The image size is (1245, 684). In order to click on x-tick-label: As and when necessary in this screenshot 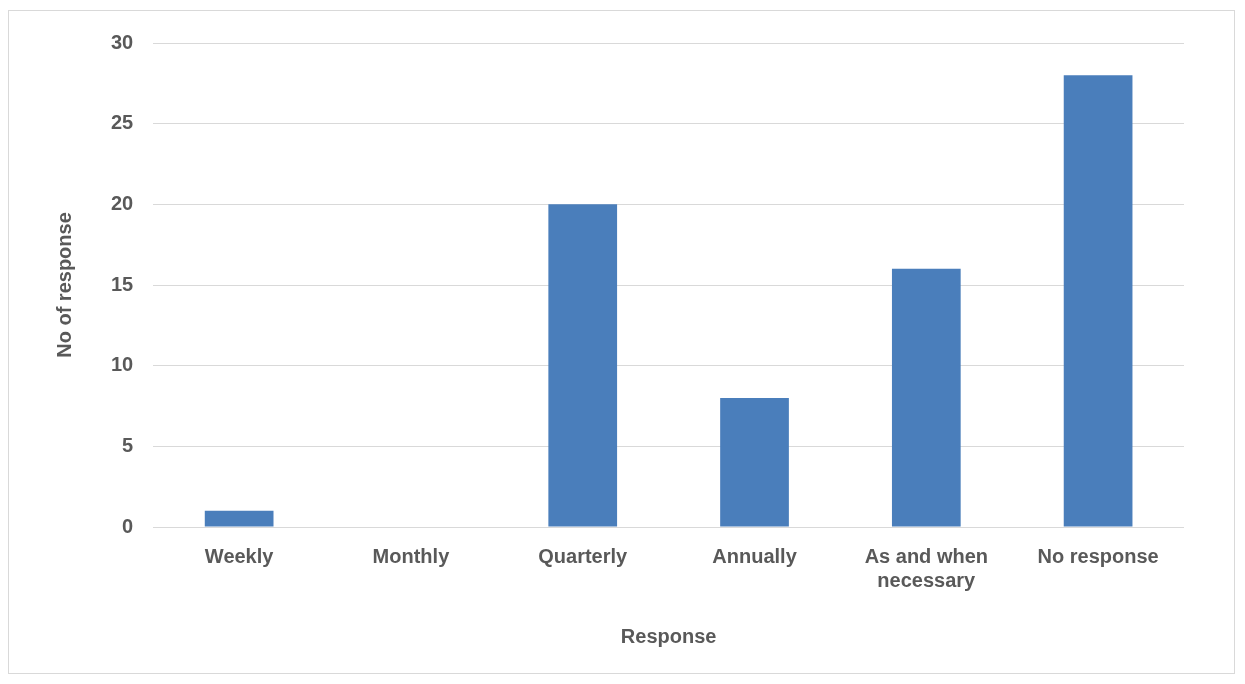, I will do `click(926, 567)`.